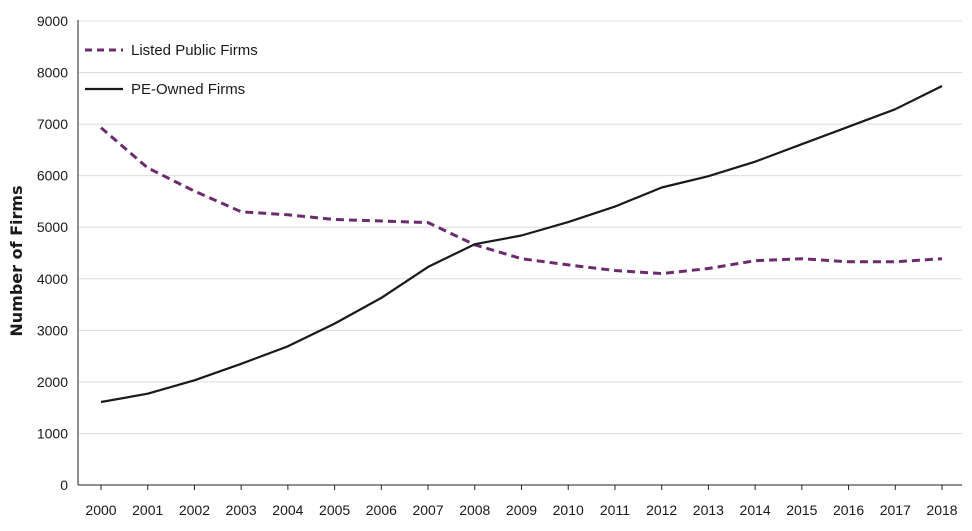 Image resolution: width=972 pixels, height=531 pixels. What do you see at coordinates (194, 510) in the screenshot?
I see `x-tick-label: 2002` at bounding box center [194, 510].